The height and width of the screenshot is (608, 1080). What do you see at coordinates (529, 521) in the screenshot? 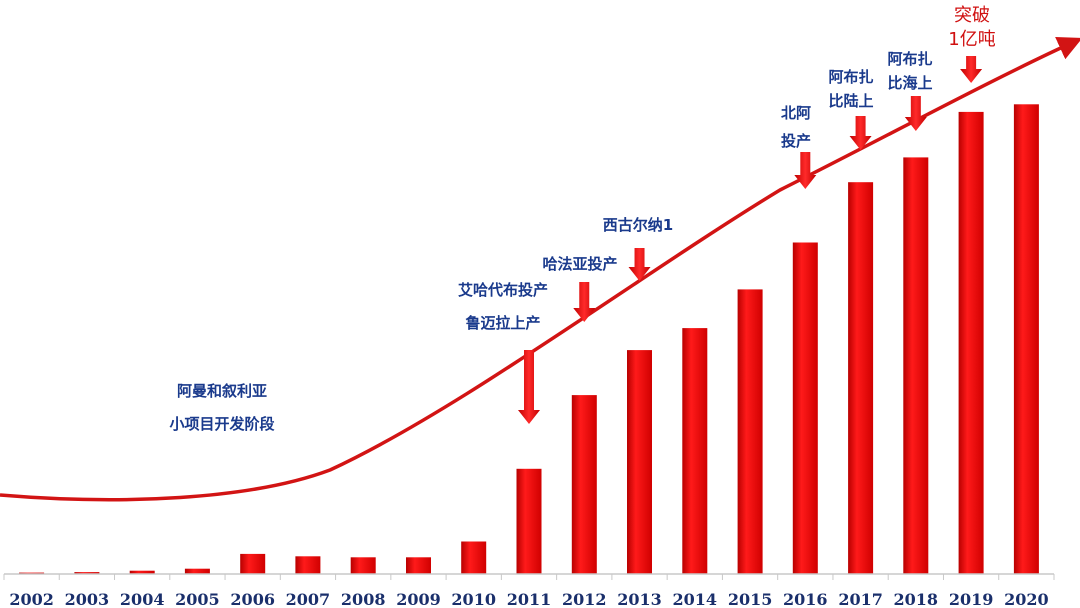
I see `bar-2011` at bounding box center [529, 521].